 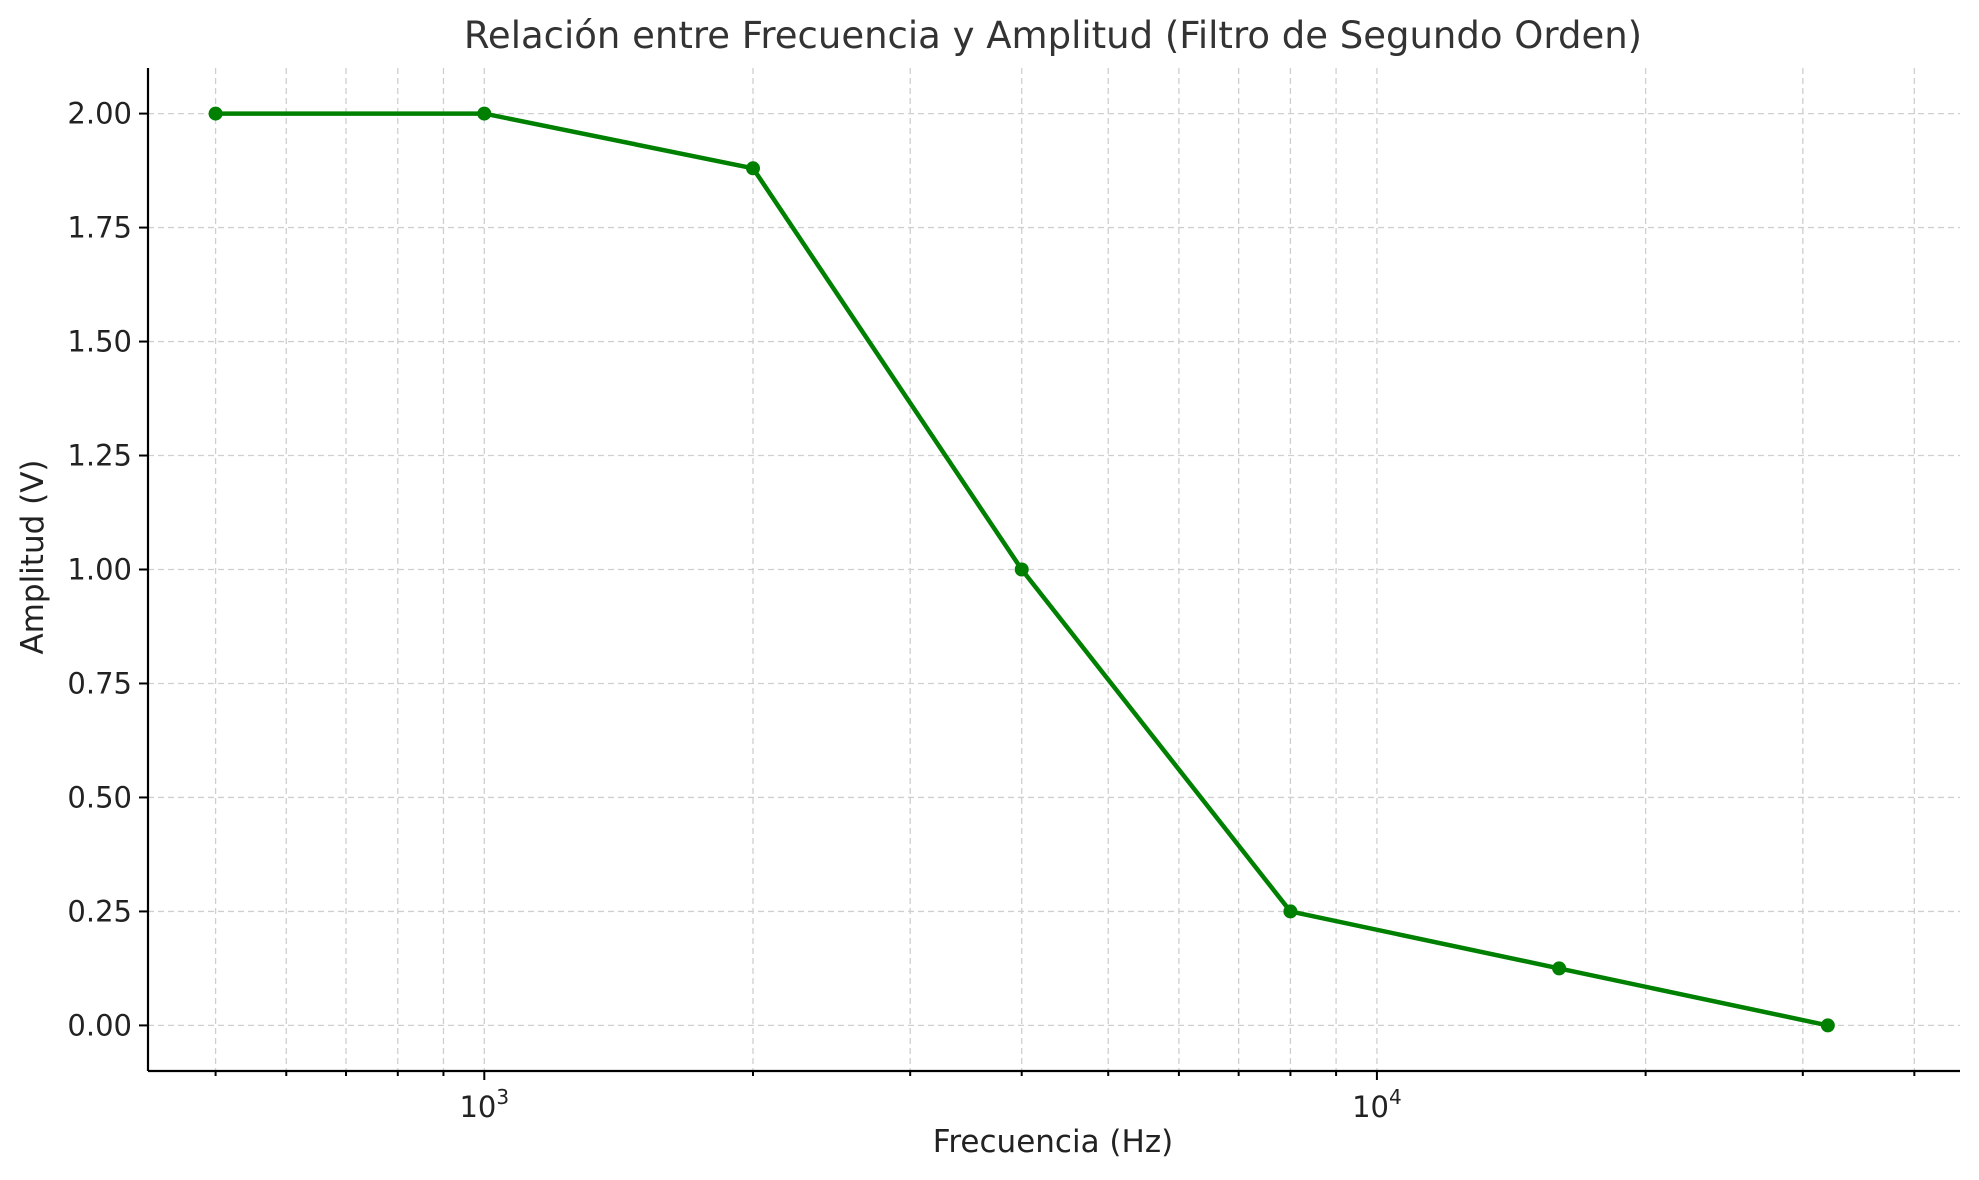 I want to click on y-axis-label: Amplitud (V), so click(x=33, y=556).